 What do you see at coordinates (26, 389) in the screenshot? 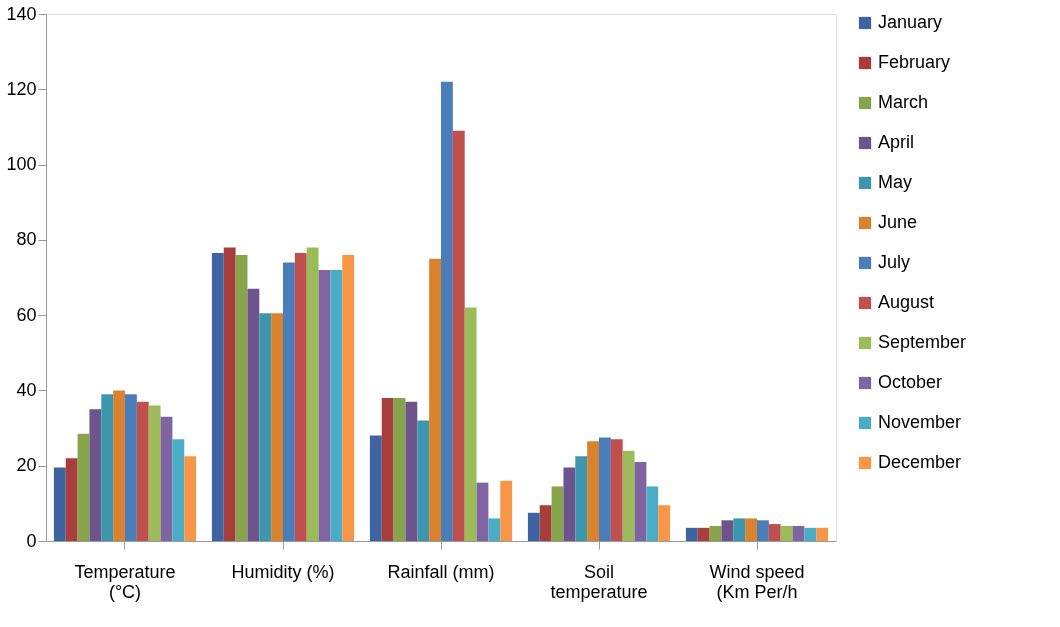
I see `y-tick-label: 40` at bounding box center [26, 389].